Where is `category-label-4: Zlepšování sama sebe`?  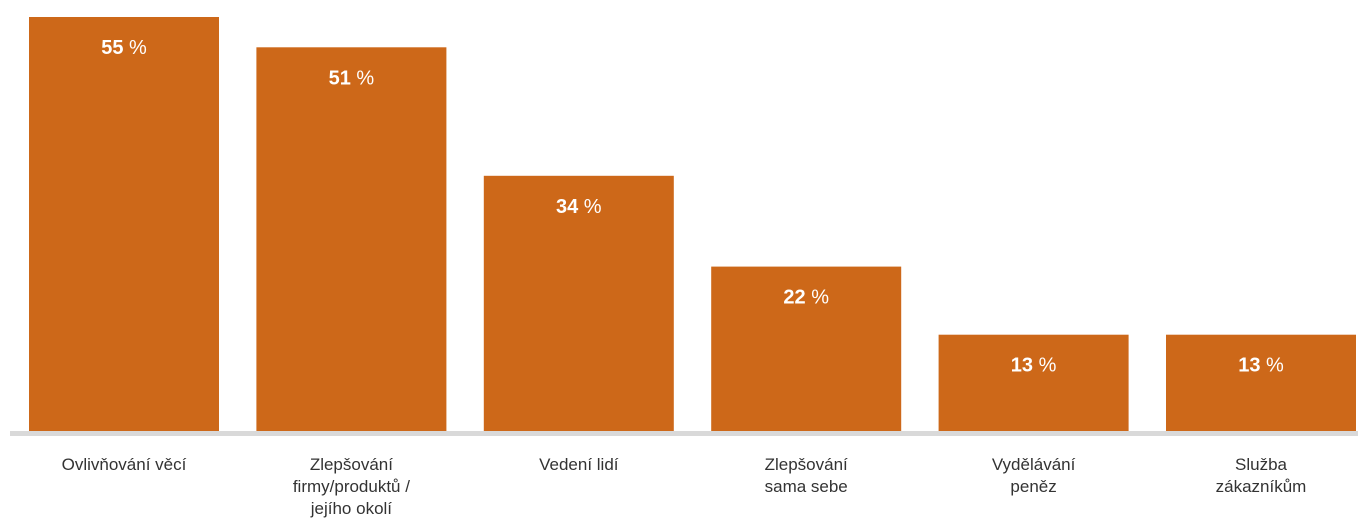
category-label-4: Zlepšování sama sebe is located at coordinates (806, 475).